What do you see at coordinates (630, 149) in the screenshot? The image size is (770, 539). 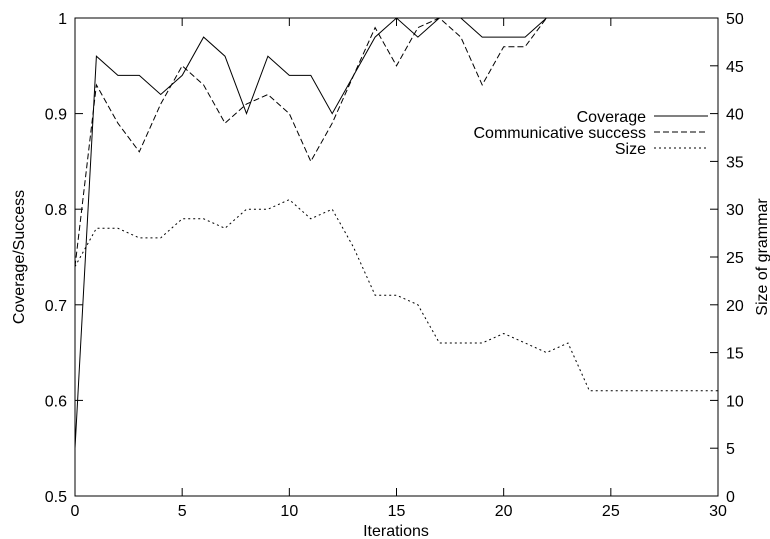 I see `legend-label: Size` at bounding box center [630, 149].